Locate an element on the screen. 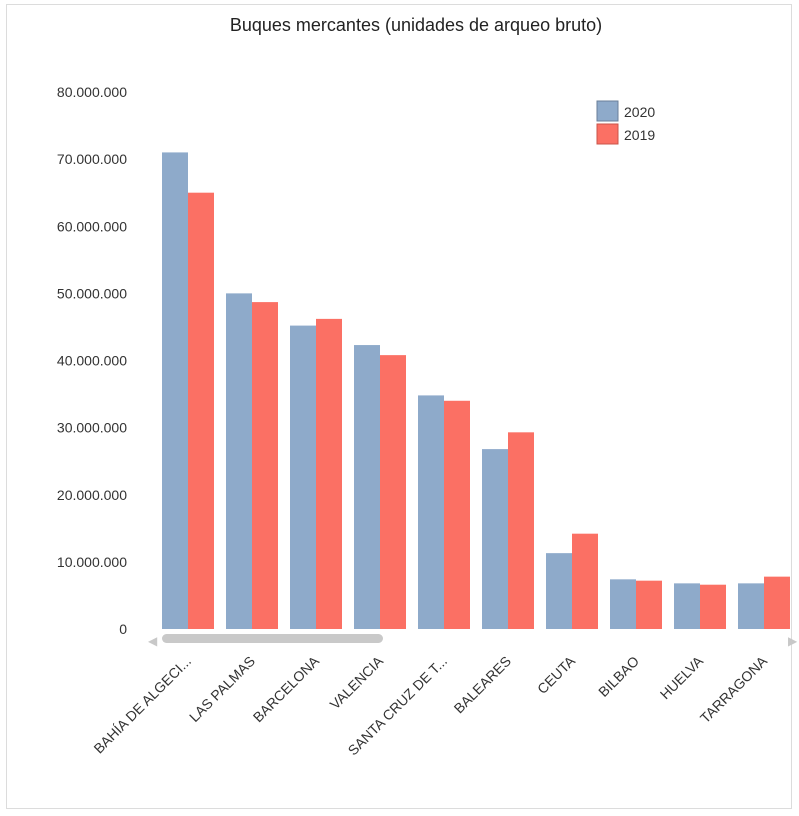 This screenshot has height=816, width=799. legend: 2020 2019 is located at coordinates (625, 122).